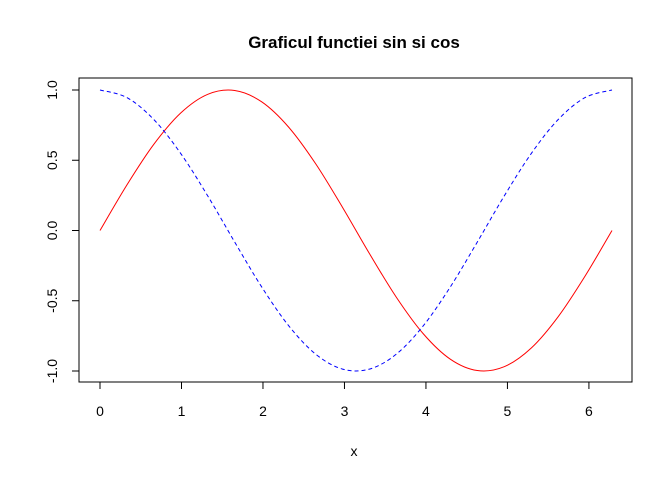 This screenshot has height=480, width=672. Describe the element at coordinates (354, 451) in the screenshot. I see `x-axis-label: x` at that location.